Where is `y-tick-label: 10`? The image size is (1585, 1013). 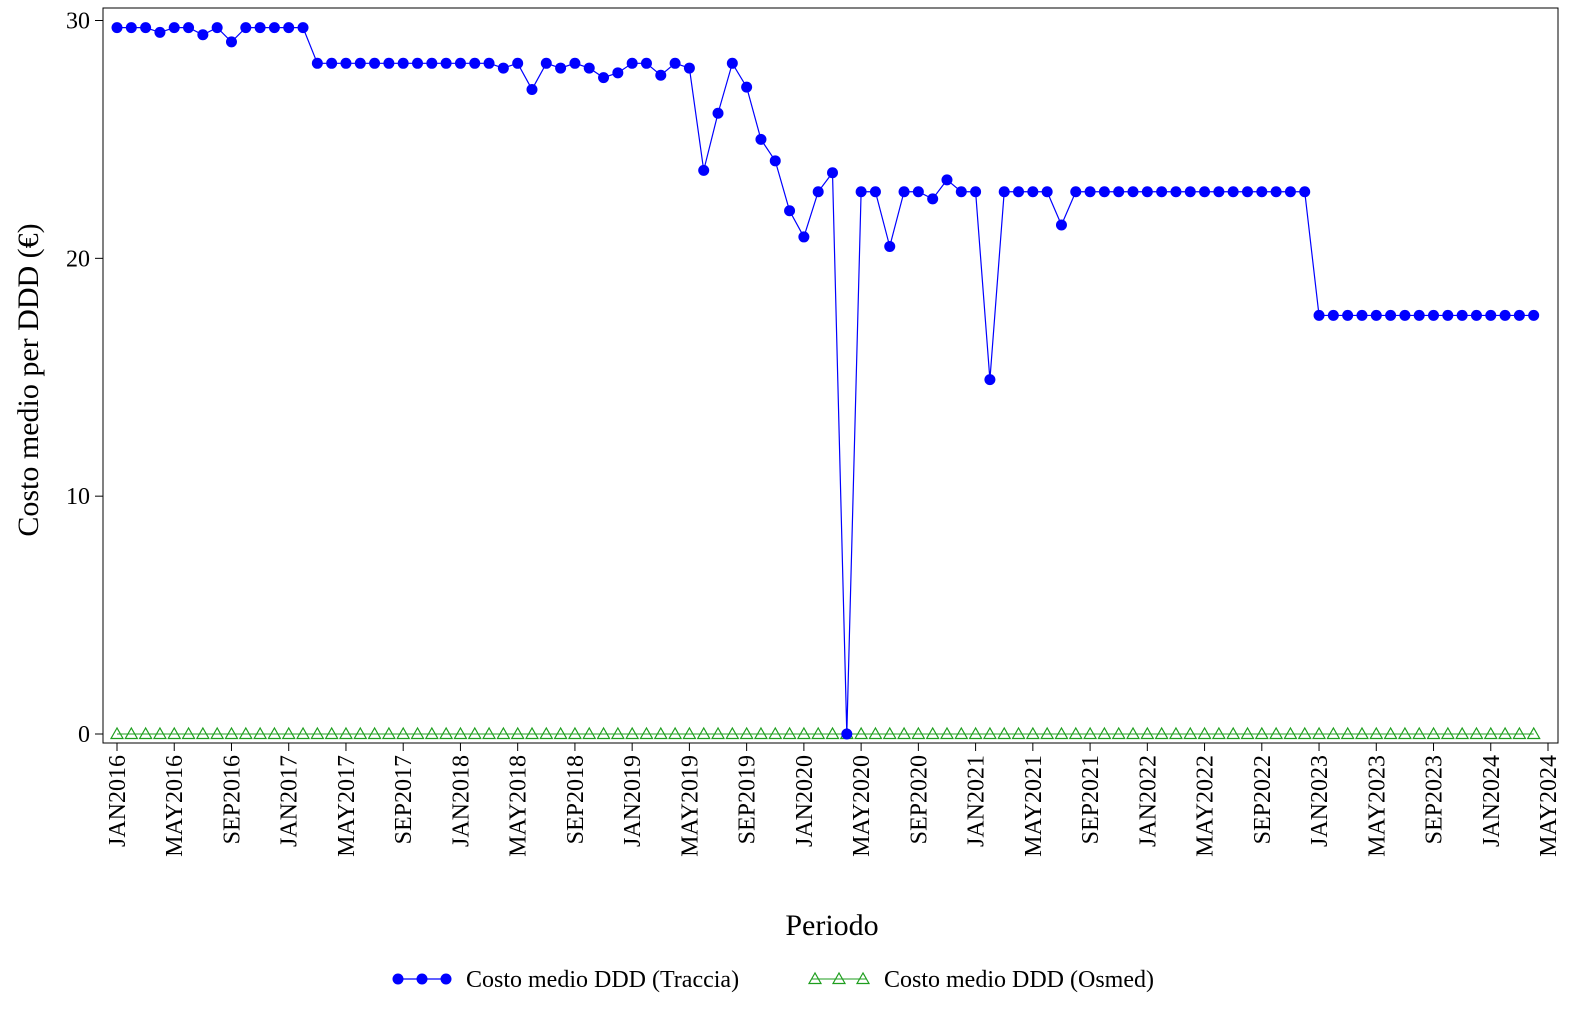 y-tick-label: 10 is located at coordinates (78, 497).